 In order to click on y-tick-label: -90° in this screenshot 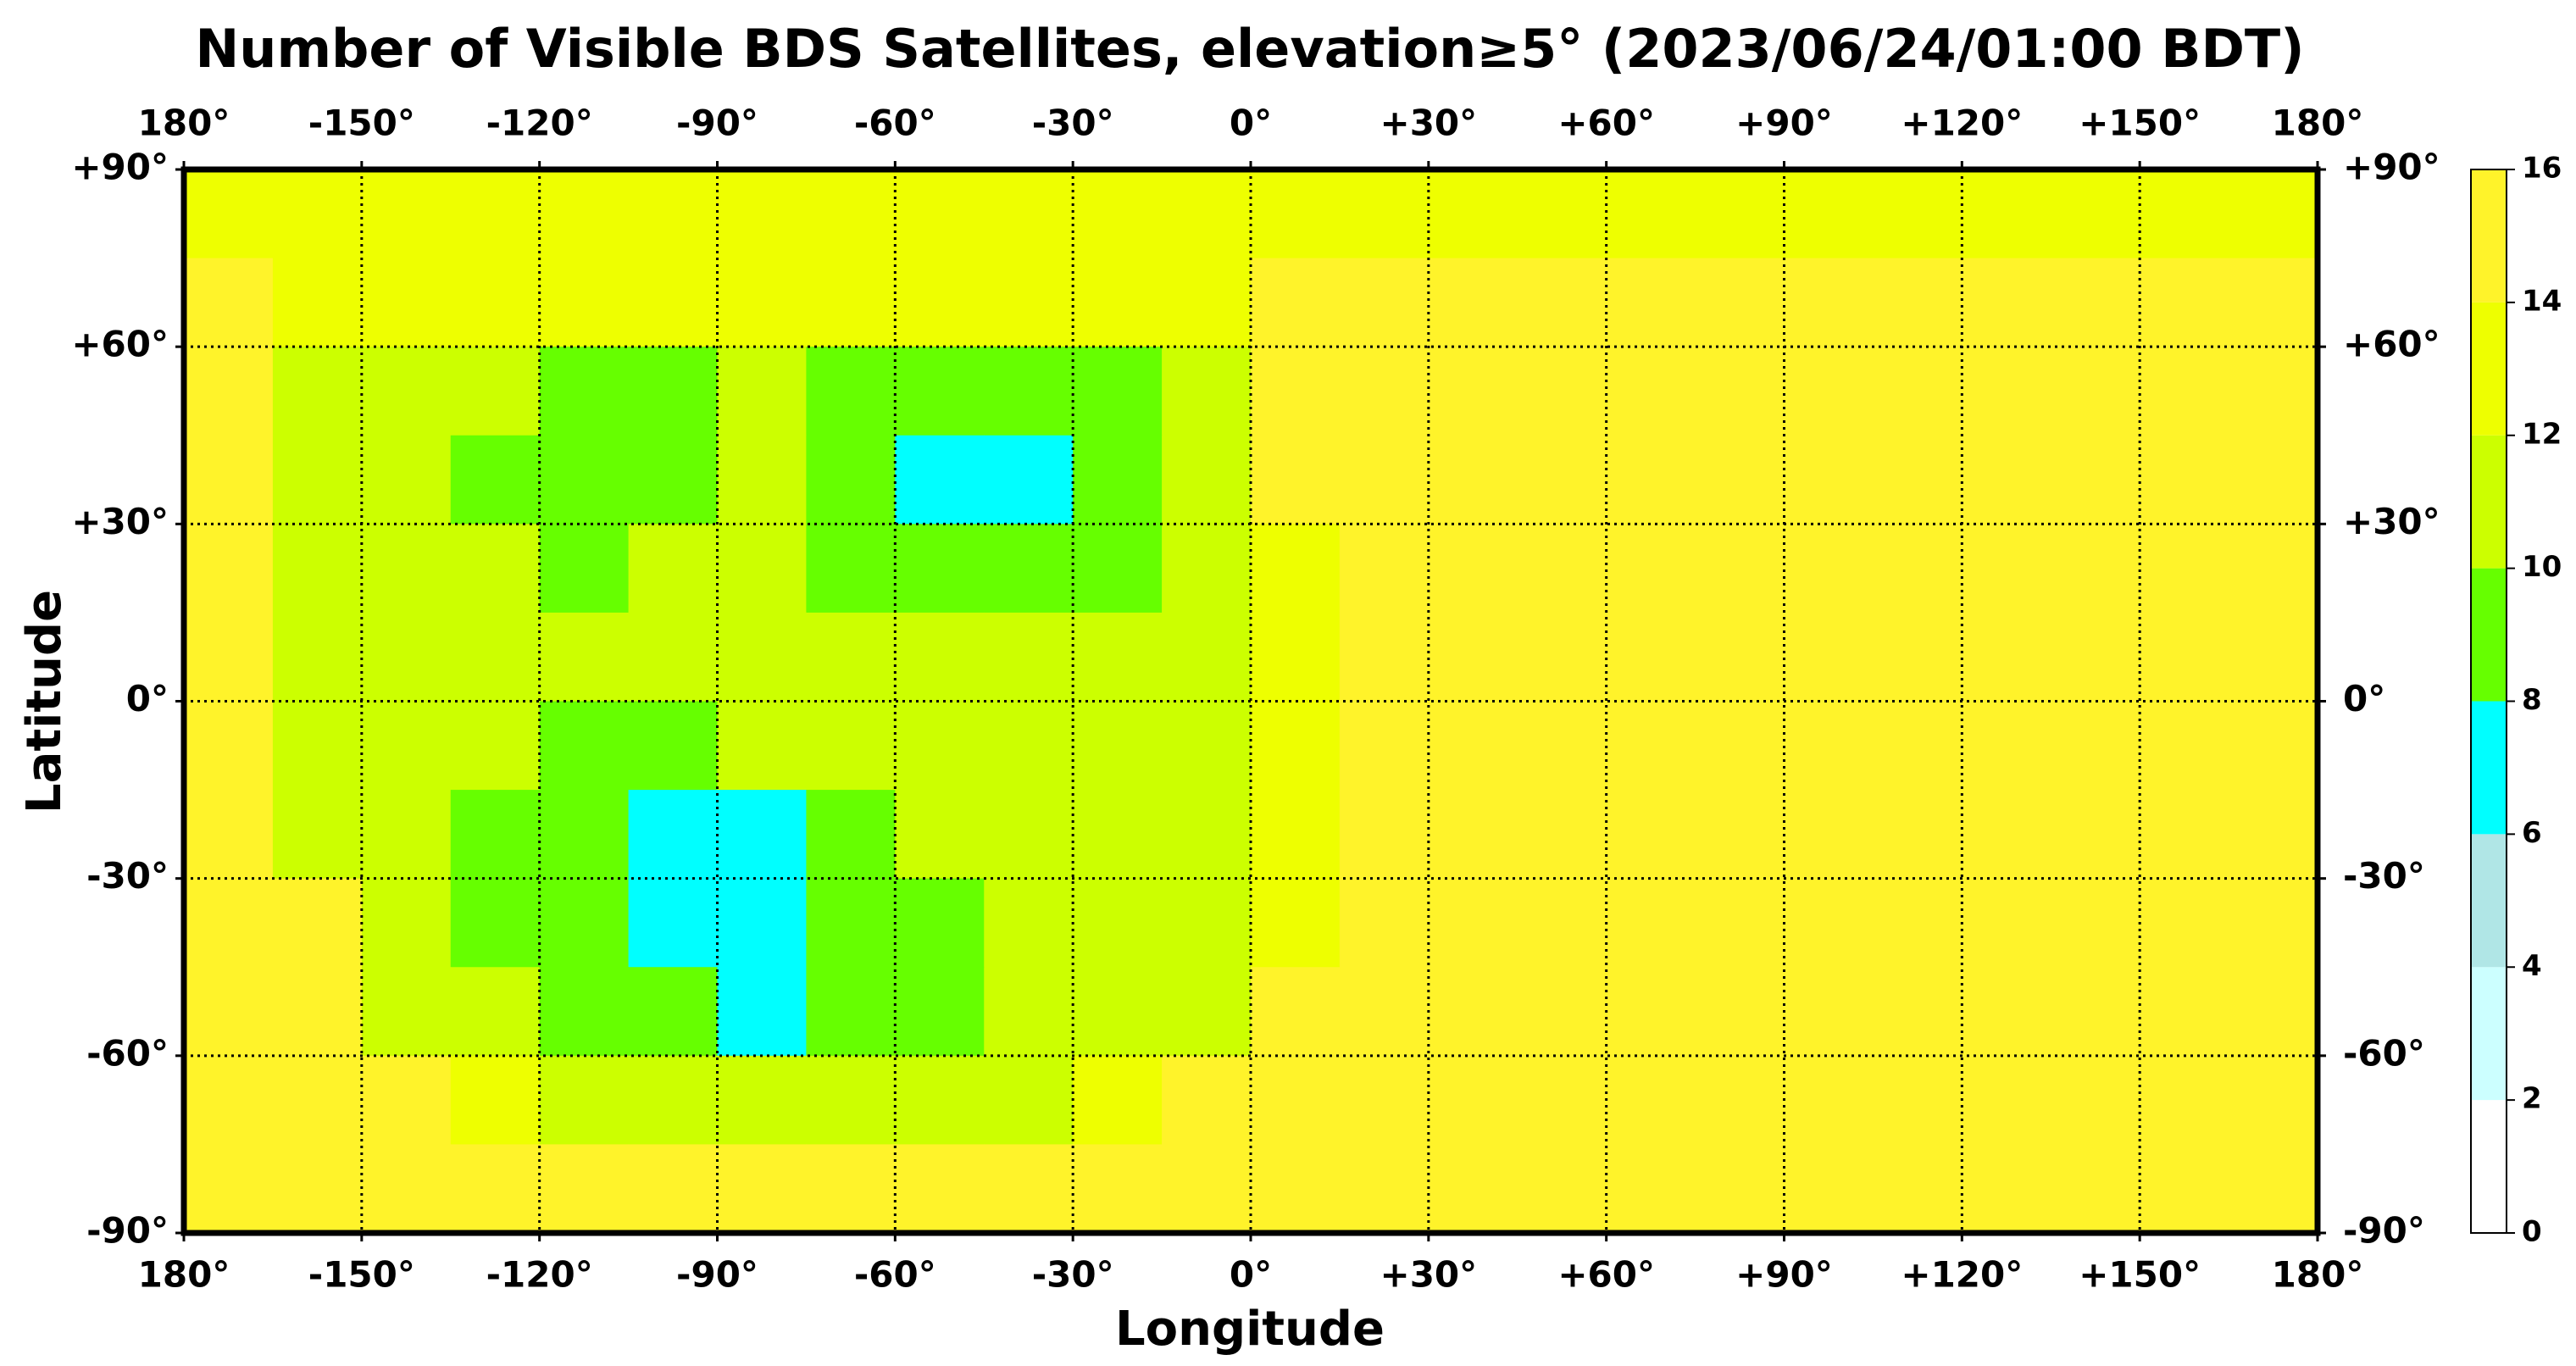, I will do `click(127, 1231)`.